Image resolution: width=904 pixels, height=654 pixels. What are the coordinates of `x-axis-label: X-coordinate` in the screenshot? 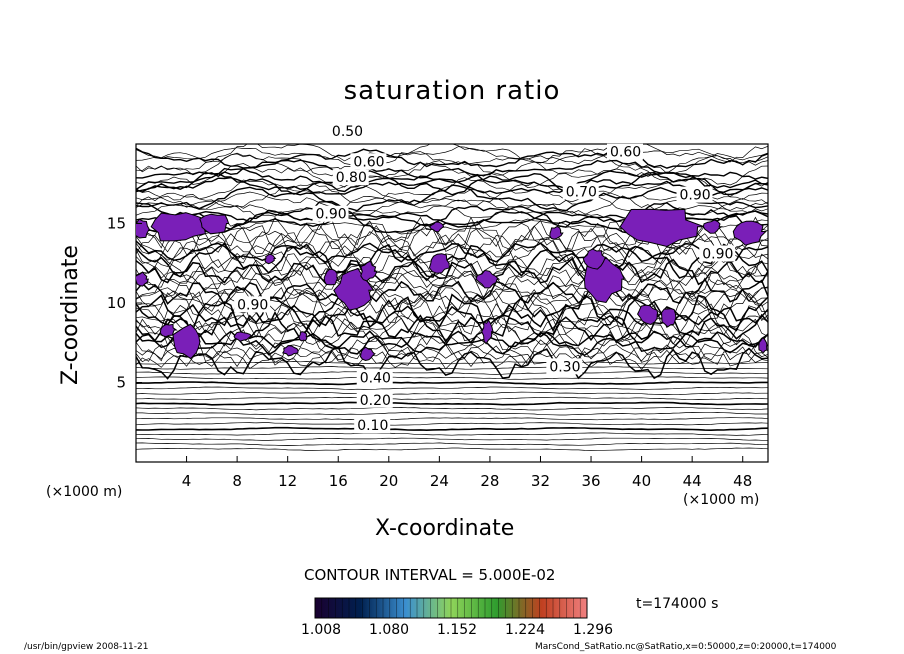 It's located at (445, 528).